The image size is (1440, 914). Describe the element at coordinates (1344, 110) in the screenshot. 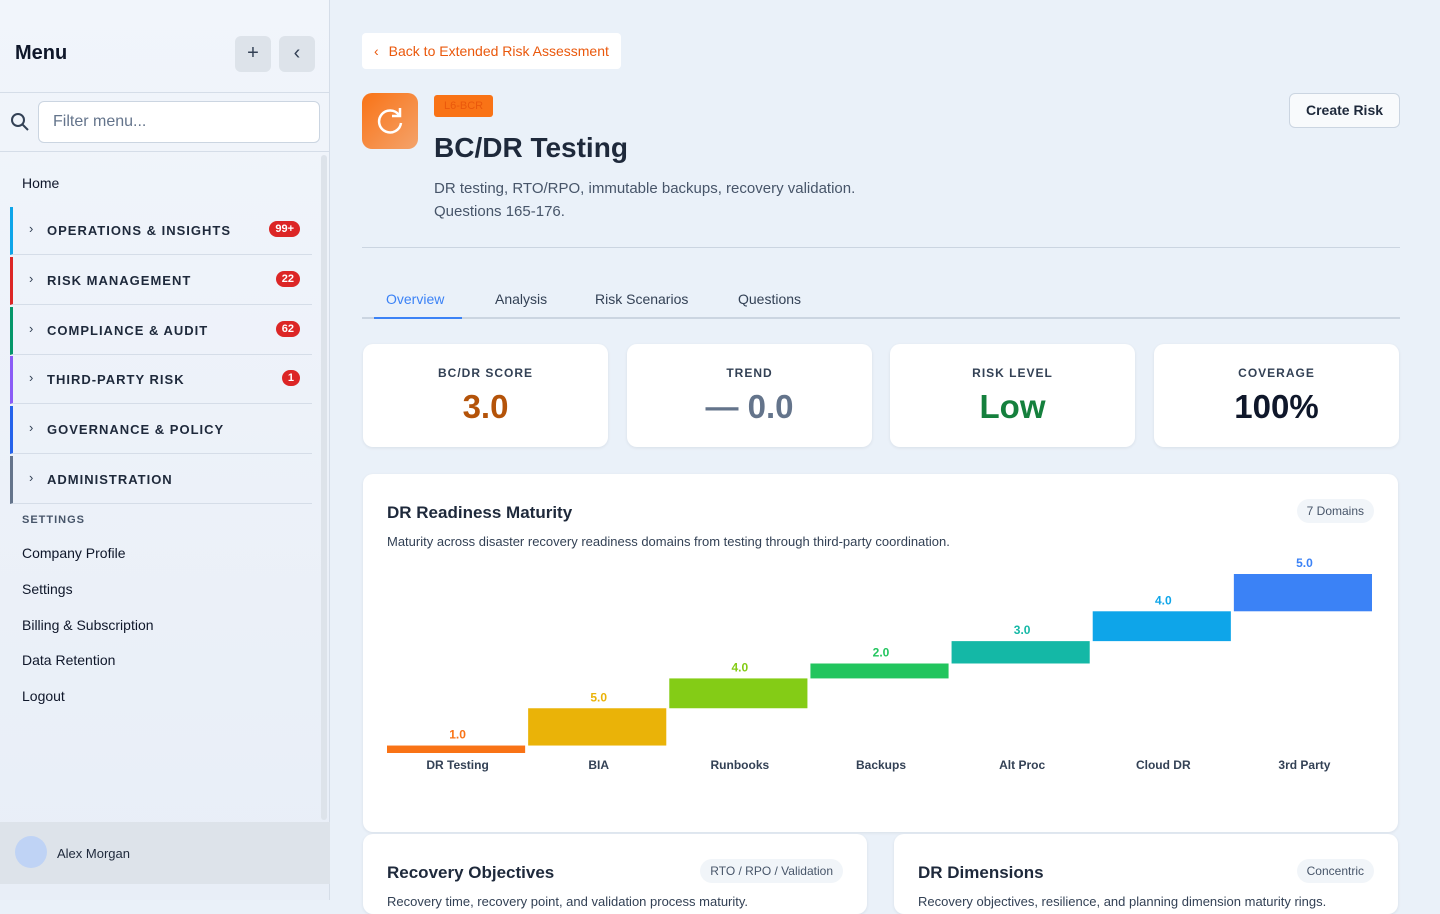

I see `create-risk-button: Create Risk` at that location.